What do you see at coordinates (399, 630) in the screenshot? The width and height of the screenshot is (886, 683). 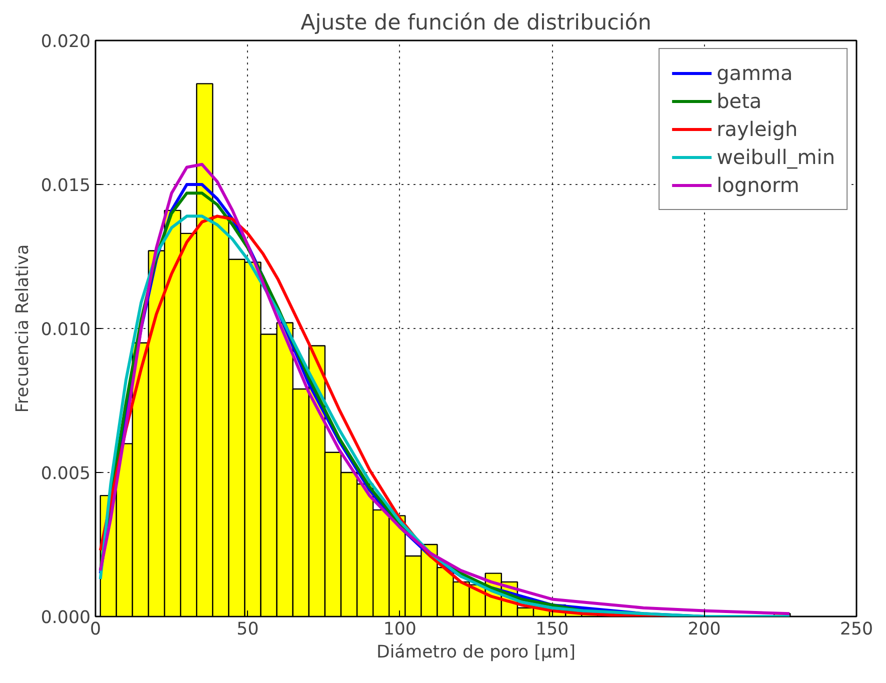 I see `x-tick-label: 100` at bounding box center [399, 630].